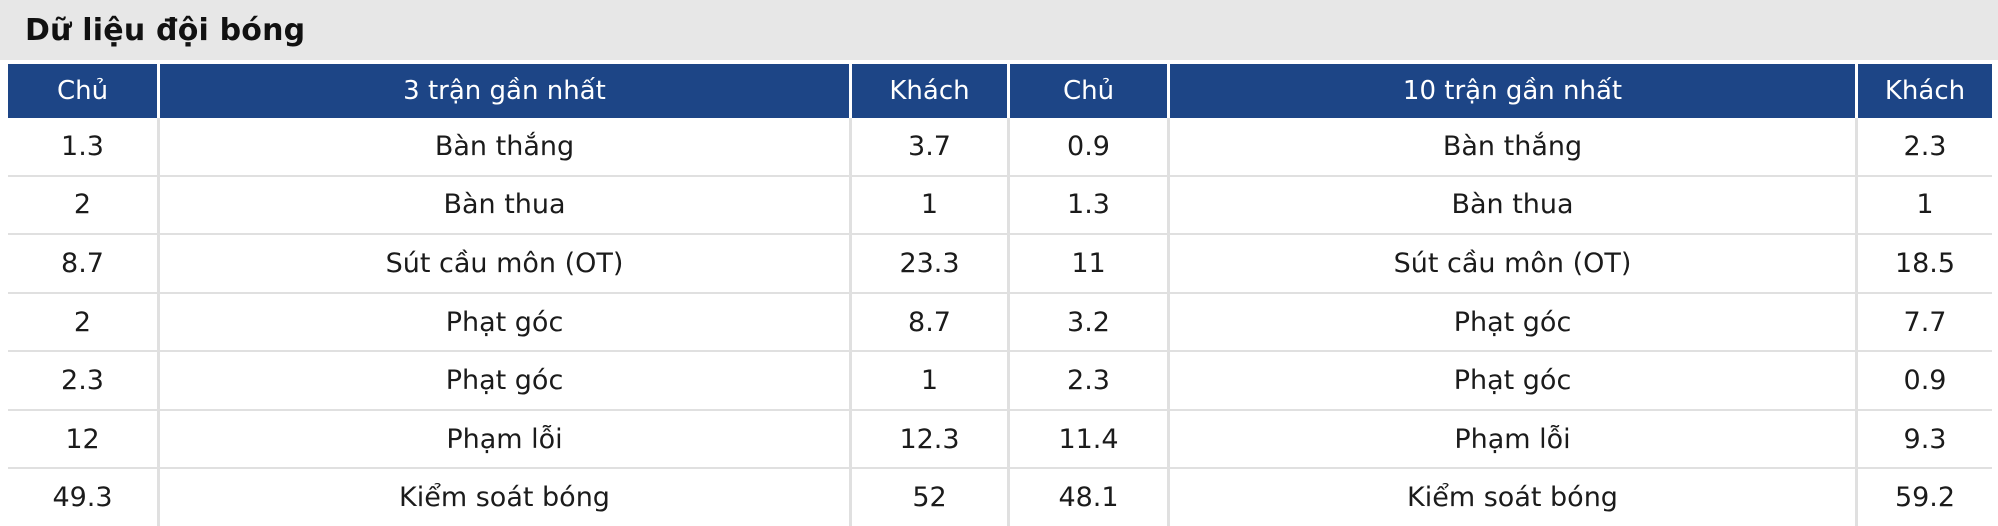 The width and height of the screenshot is (1998, 526). I want to click on stat-label-last10: Bàn thắng, so click(1514, 146).